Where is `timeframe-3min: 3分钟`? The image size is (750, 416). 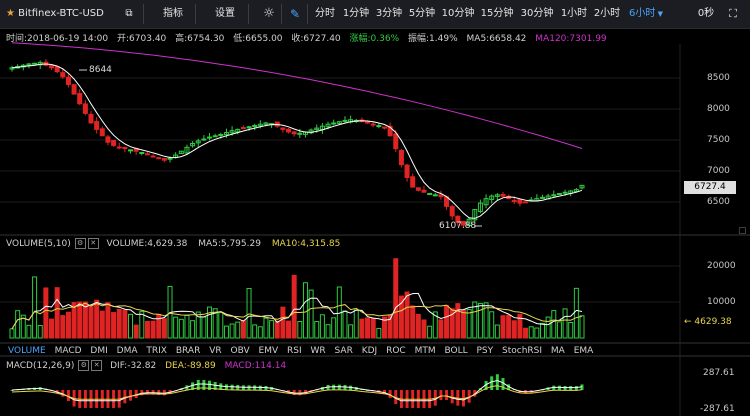 timeframe-3min: 3分钟 is located at coordinates (389, 13).